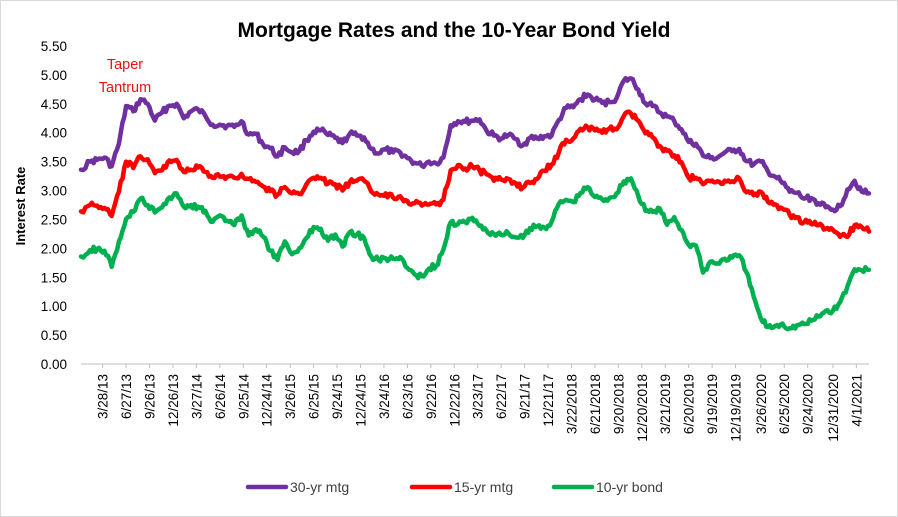 This screenshot has width=898, height=517. What do you see at coordinates (483, 487) in the screenshot?
I see `legend-label: 15-yr mtg` at bounding box center [483, 487].